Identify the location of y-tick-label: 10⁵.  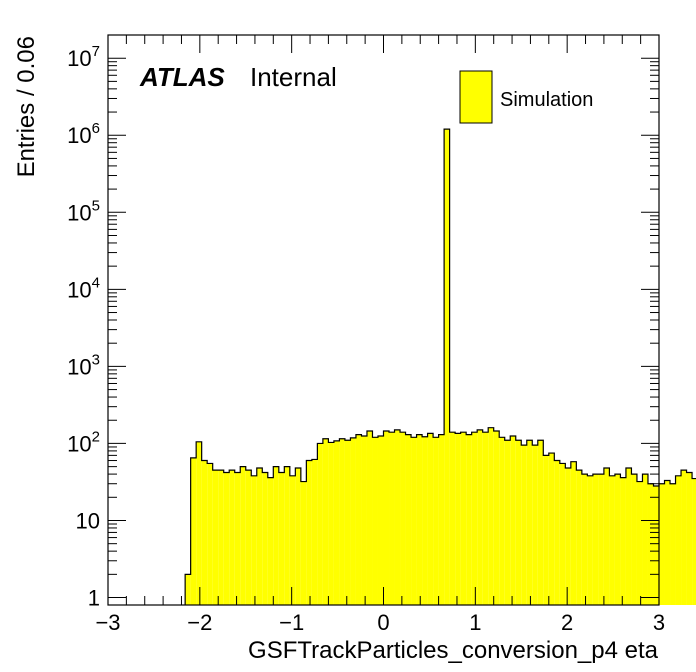
(83, 211).